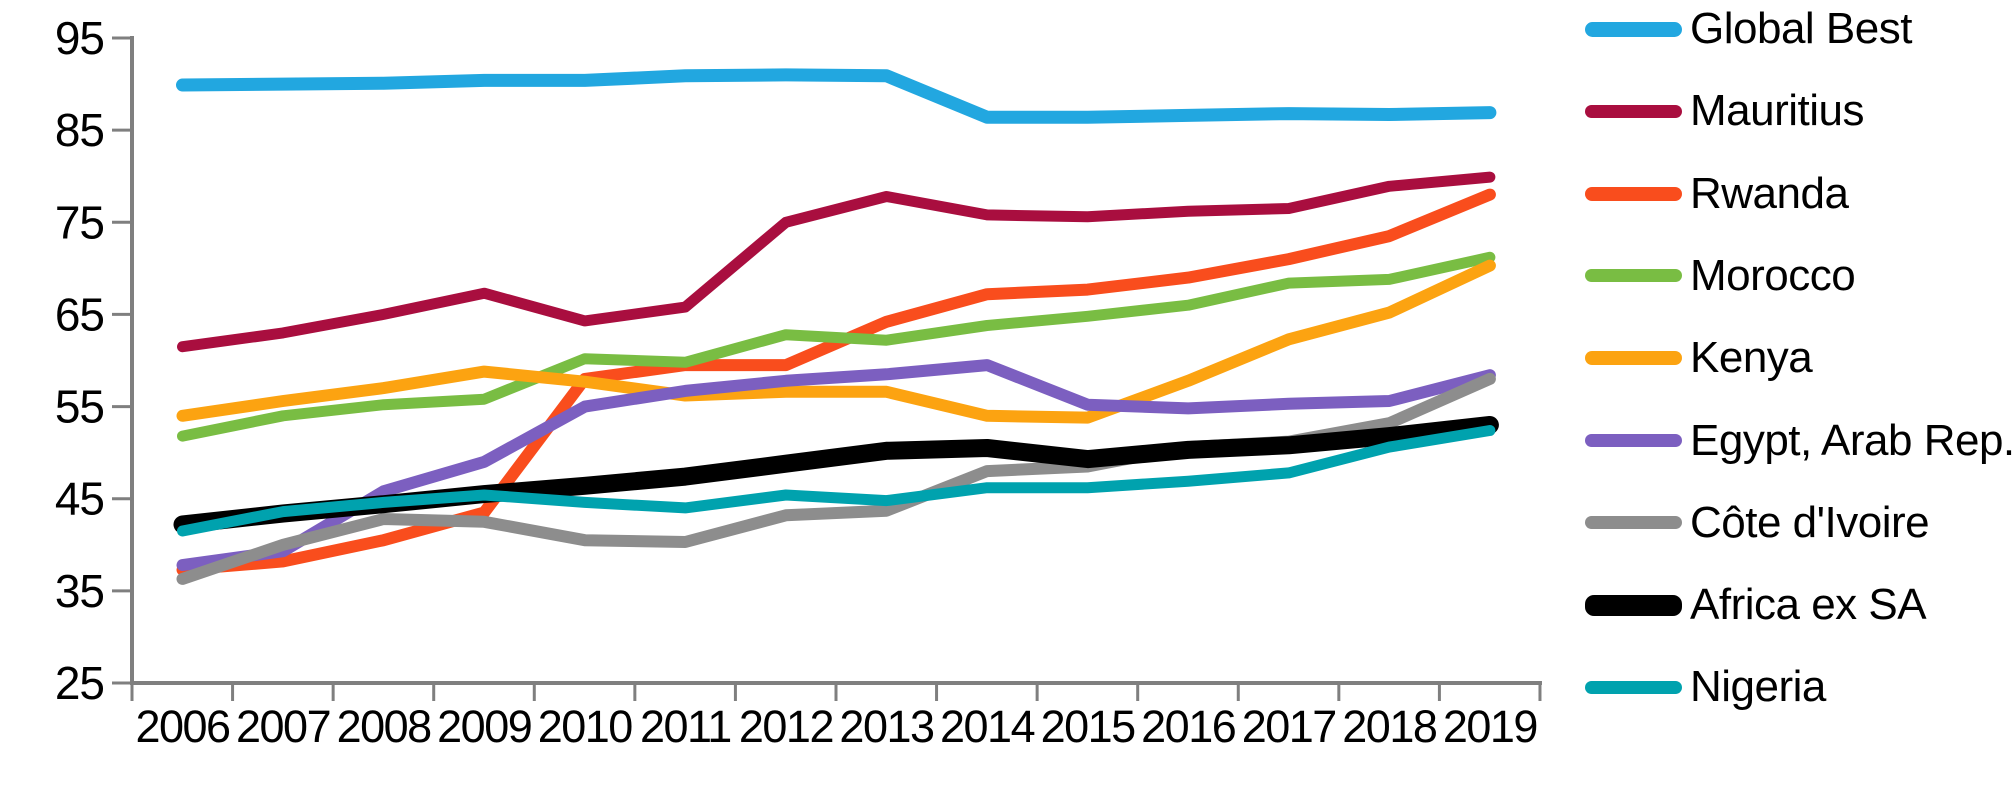 The width and height of the screenshot is (2015, 806). I want to click on x-axis-tick-label: 2012, so click(786, 726).